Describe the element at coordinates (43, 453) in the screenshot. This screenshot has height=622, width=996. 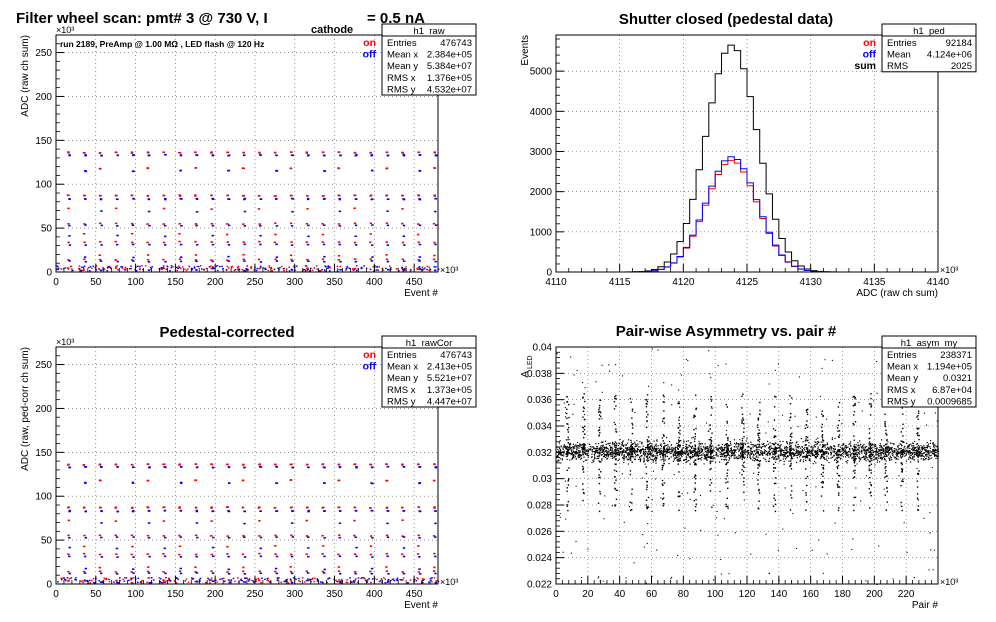
I see `y-tick-label: 150` at that location.